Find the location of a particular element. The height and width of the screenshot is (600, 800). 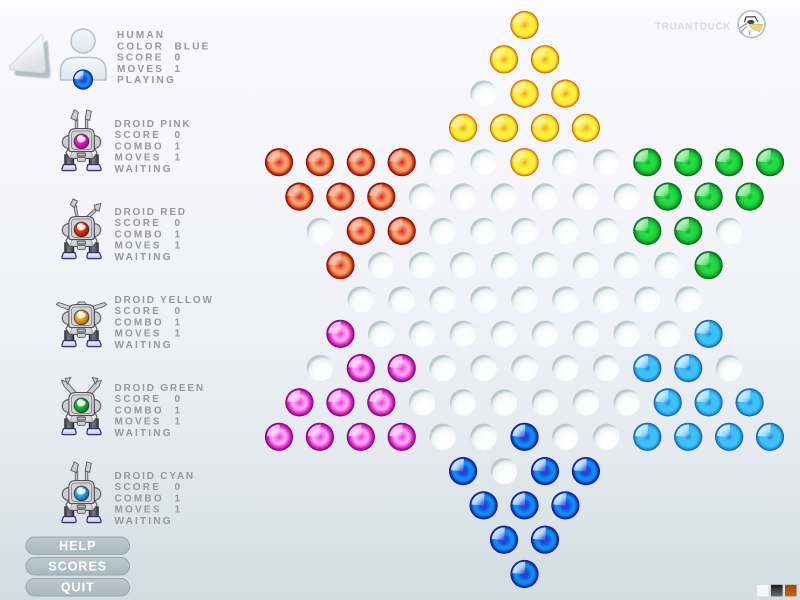

svg-text: DROID CYAN is located at coordinates (155, 476).